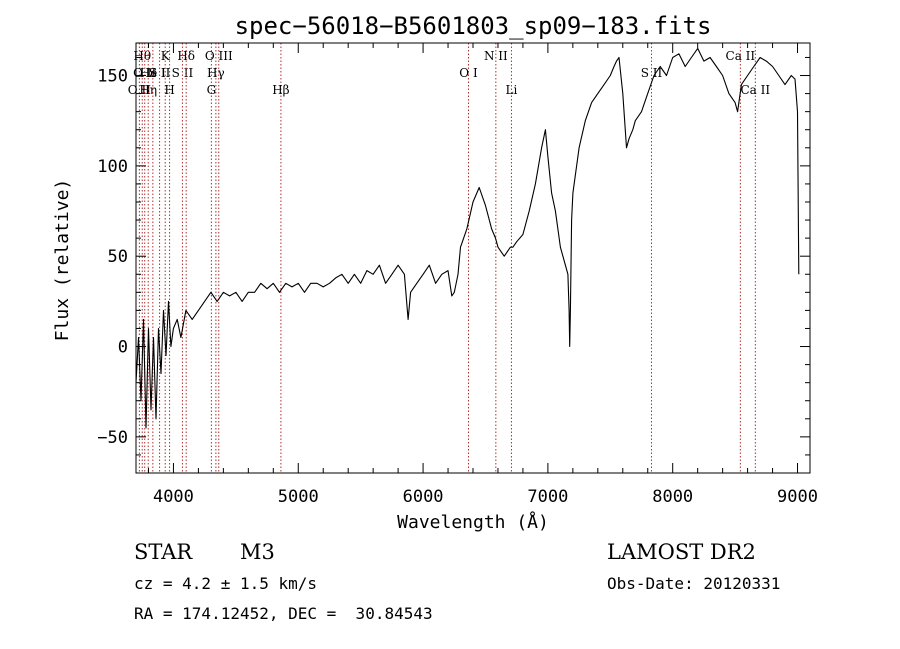 The width and height of the screenshot is (900, 649). What do you see at coordinates (694, 583) in the screenshot?
I see `observation-date: Obs-Date: 20120331` at bounding box center [694, 583].